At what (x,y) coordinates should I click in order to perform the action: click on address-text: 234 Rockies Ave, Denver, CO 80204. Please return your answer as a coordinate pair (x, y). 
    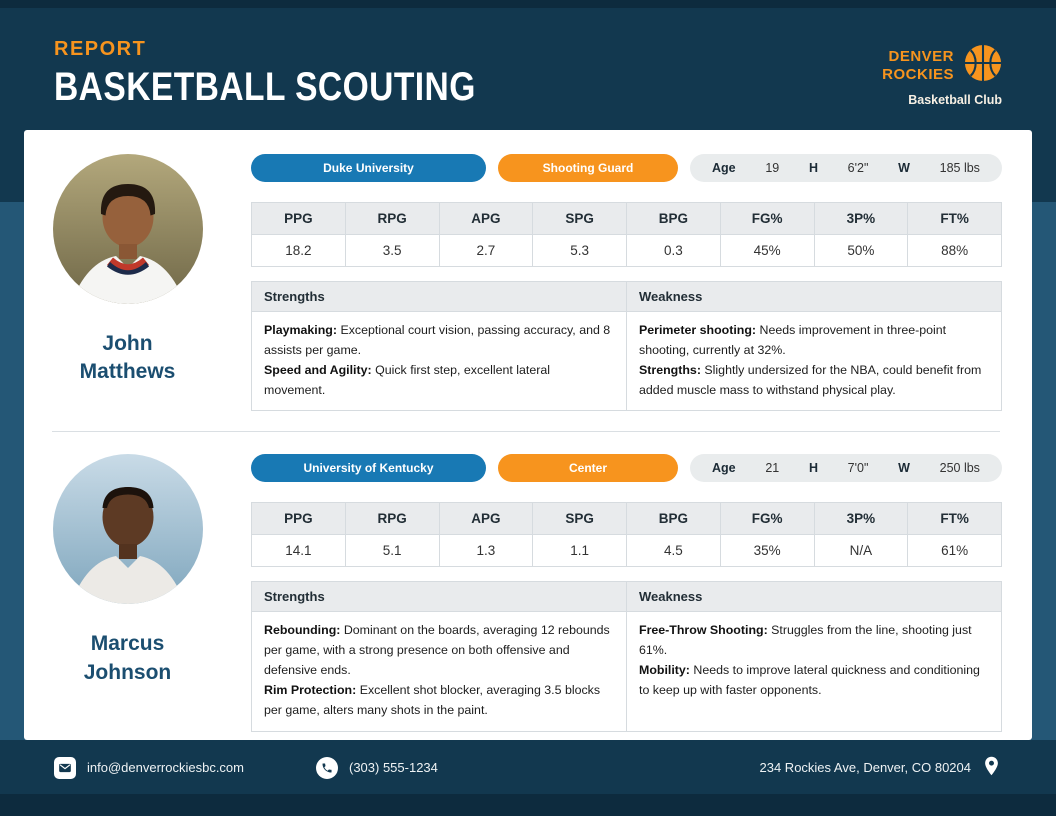
    Looking at the image, I should click on (865, 767).